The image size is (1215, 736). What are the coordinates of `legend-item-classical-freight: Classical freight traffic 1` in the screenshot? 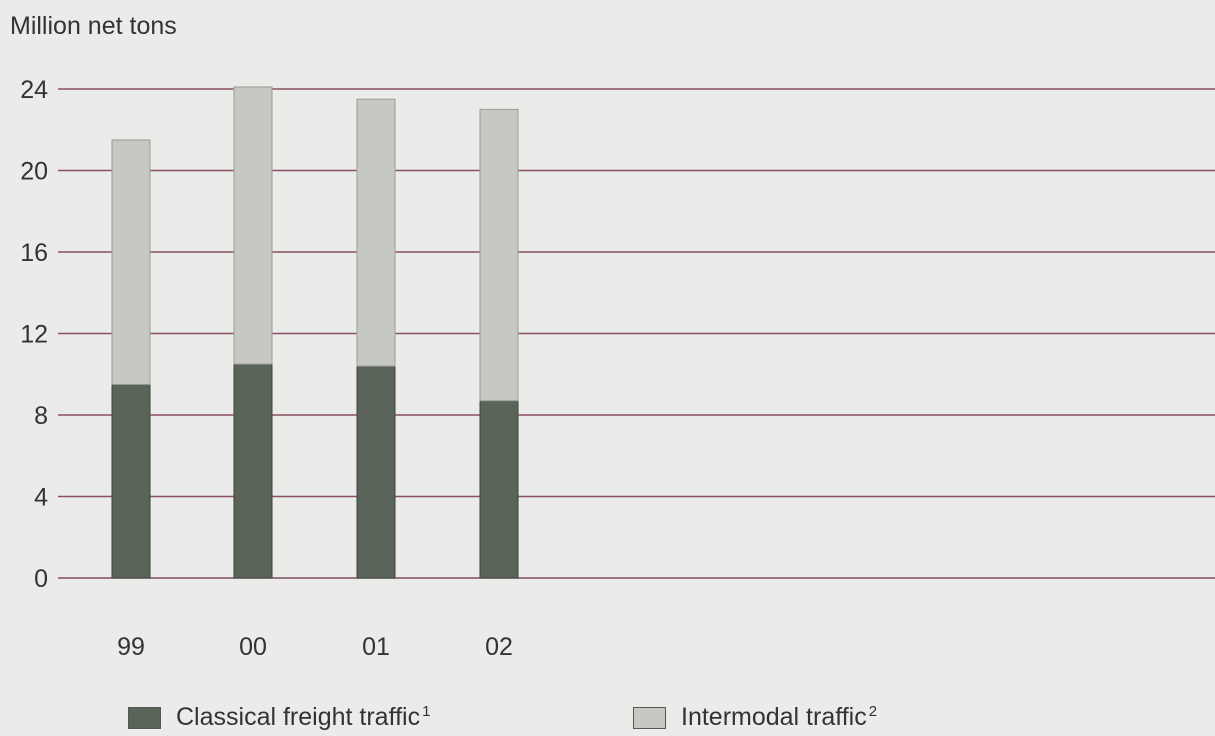 It's located at (279, 717).